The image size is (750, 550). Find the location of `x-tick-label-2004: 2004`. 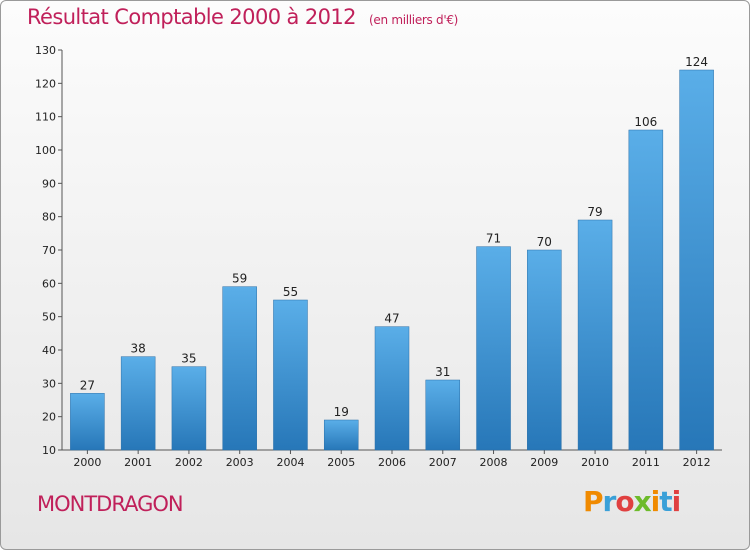

x-tick-label-2004: 2004 is located at coordinates (290, 462).